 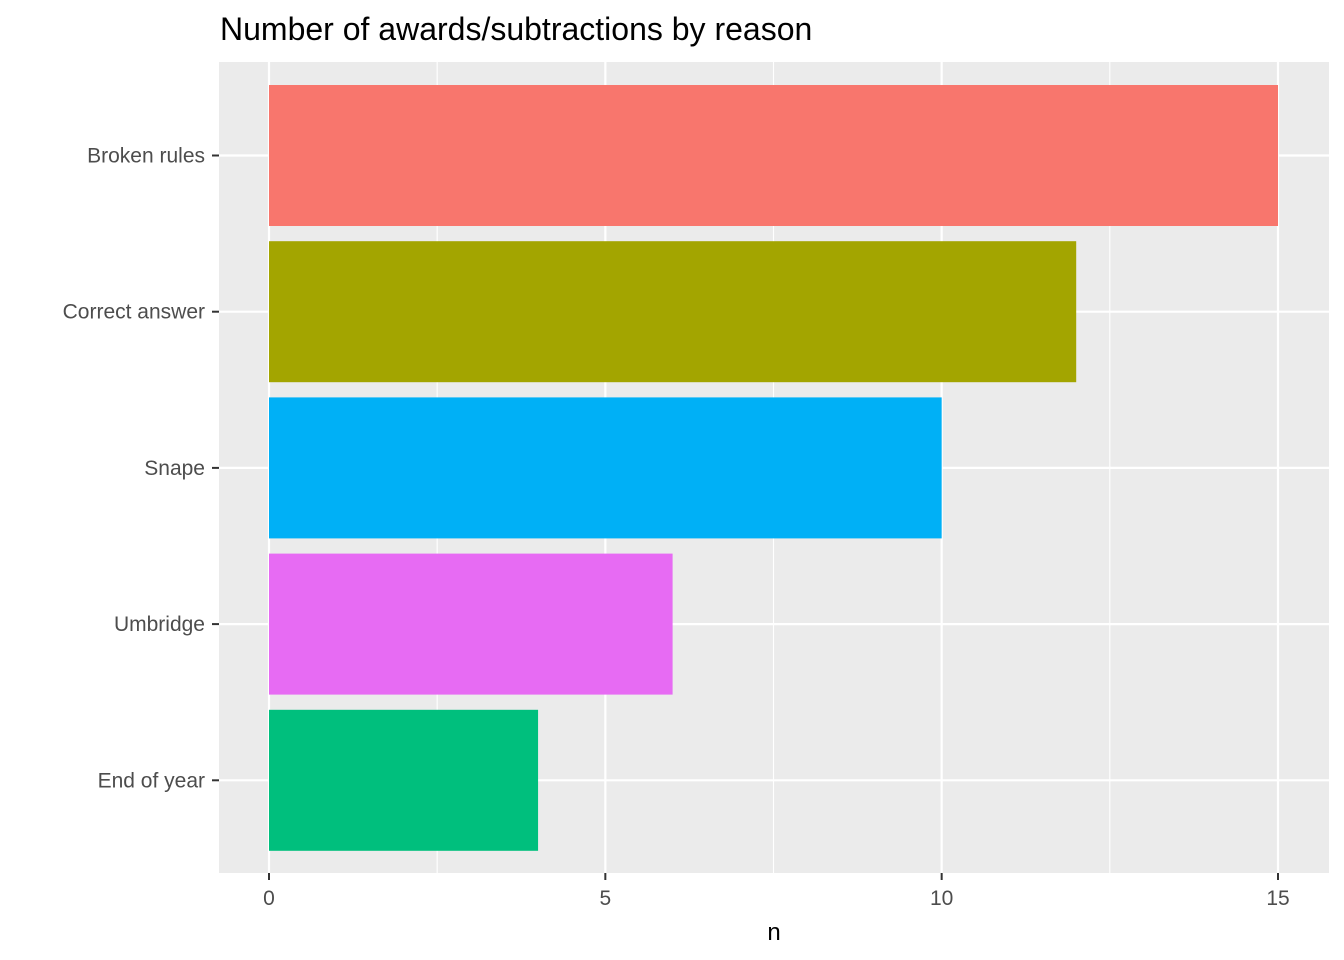 What do you see at coordinates (605, 898) in the screenshot?
I see `x-tick-label: 5` at bounding box center [605, 898].